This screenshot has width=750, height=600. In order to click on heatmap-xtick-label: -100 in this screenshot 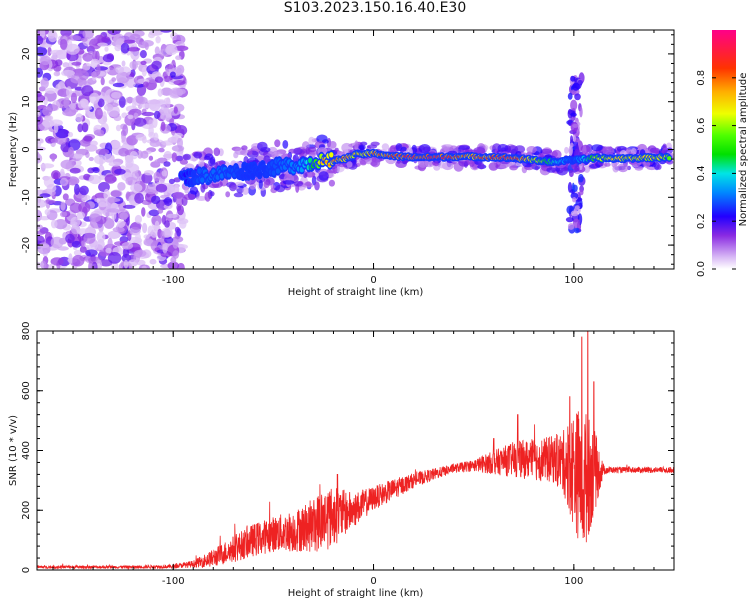, I will do `click(173, 280)`.